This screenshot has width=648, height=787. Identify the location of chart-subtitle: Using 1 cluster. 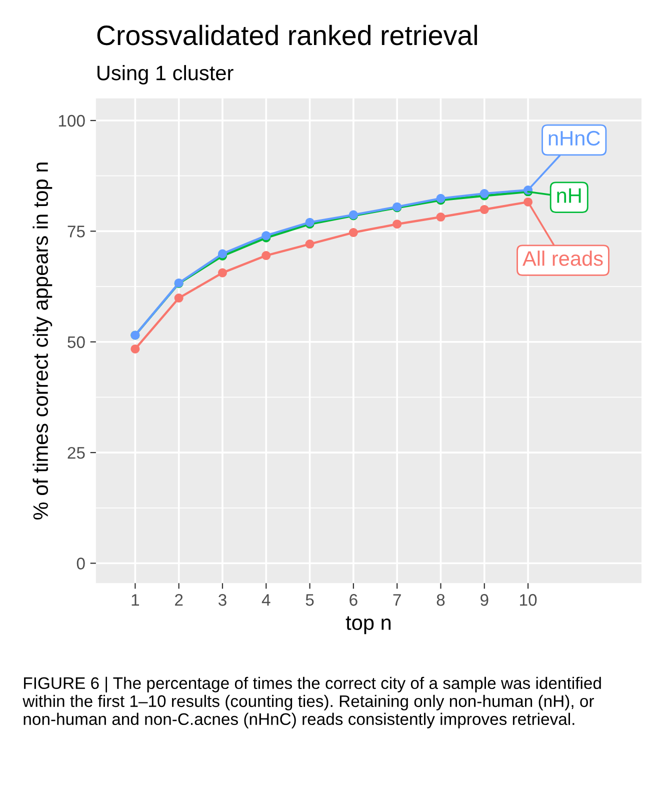
(166, 74).